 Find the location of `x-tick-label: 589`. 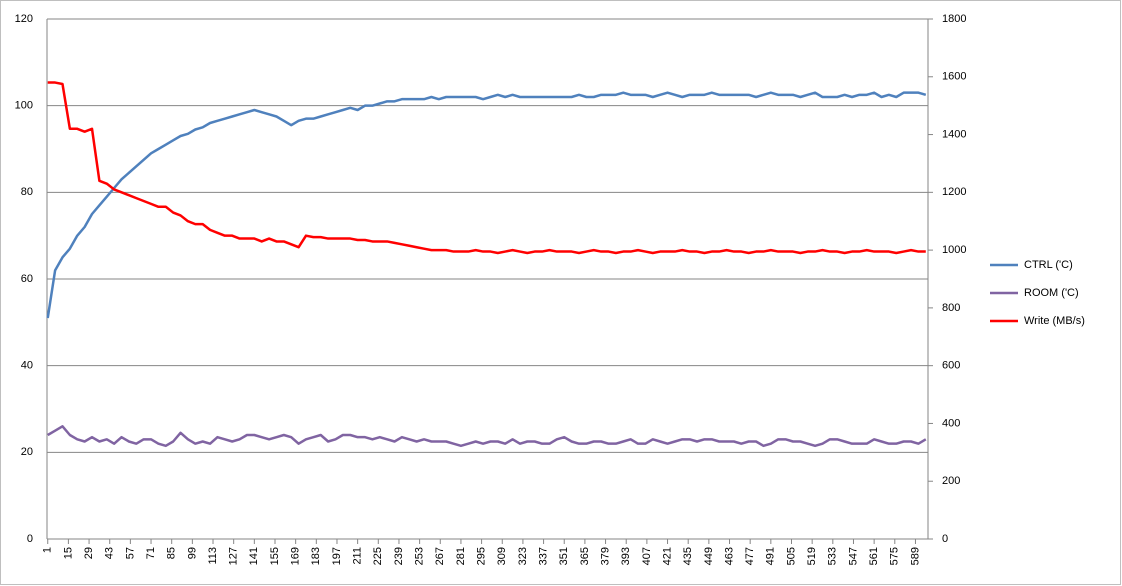

x-tick-label: 589 is located at coordinates (915, 556).